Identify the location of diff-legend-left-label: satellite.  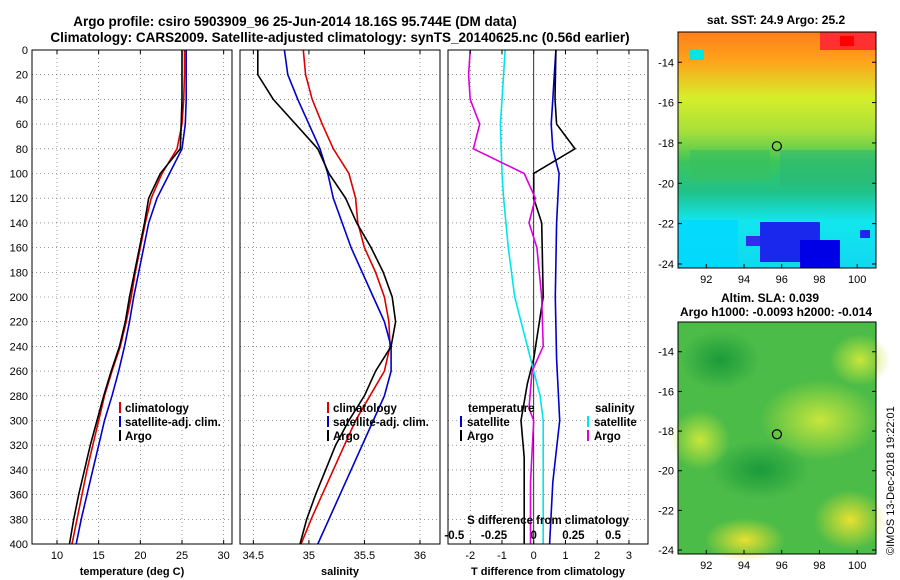
(488, 423).